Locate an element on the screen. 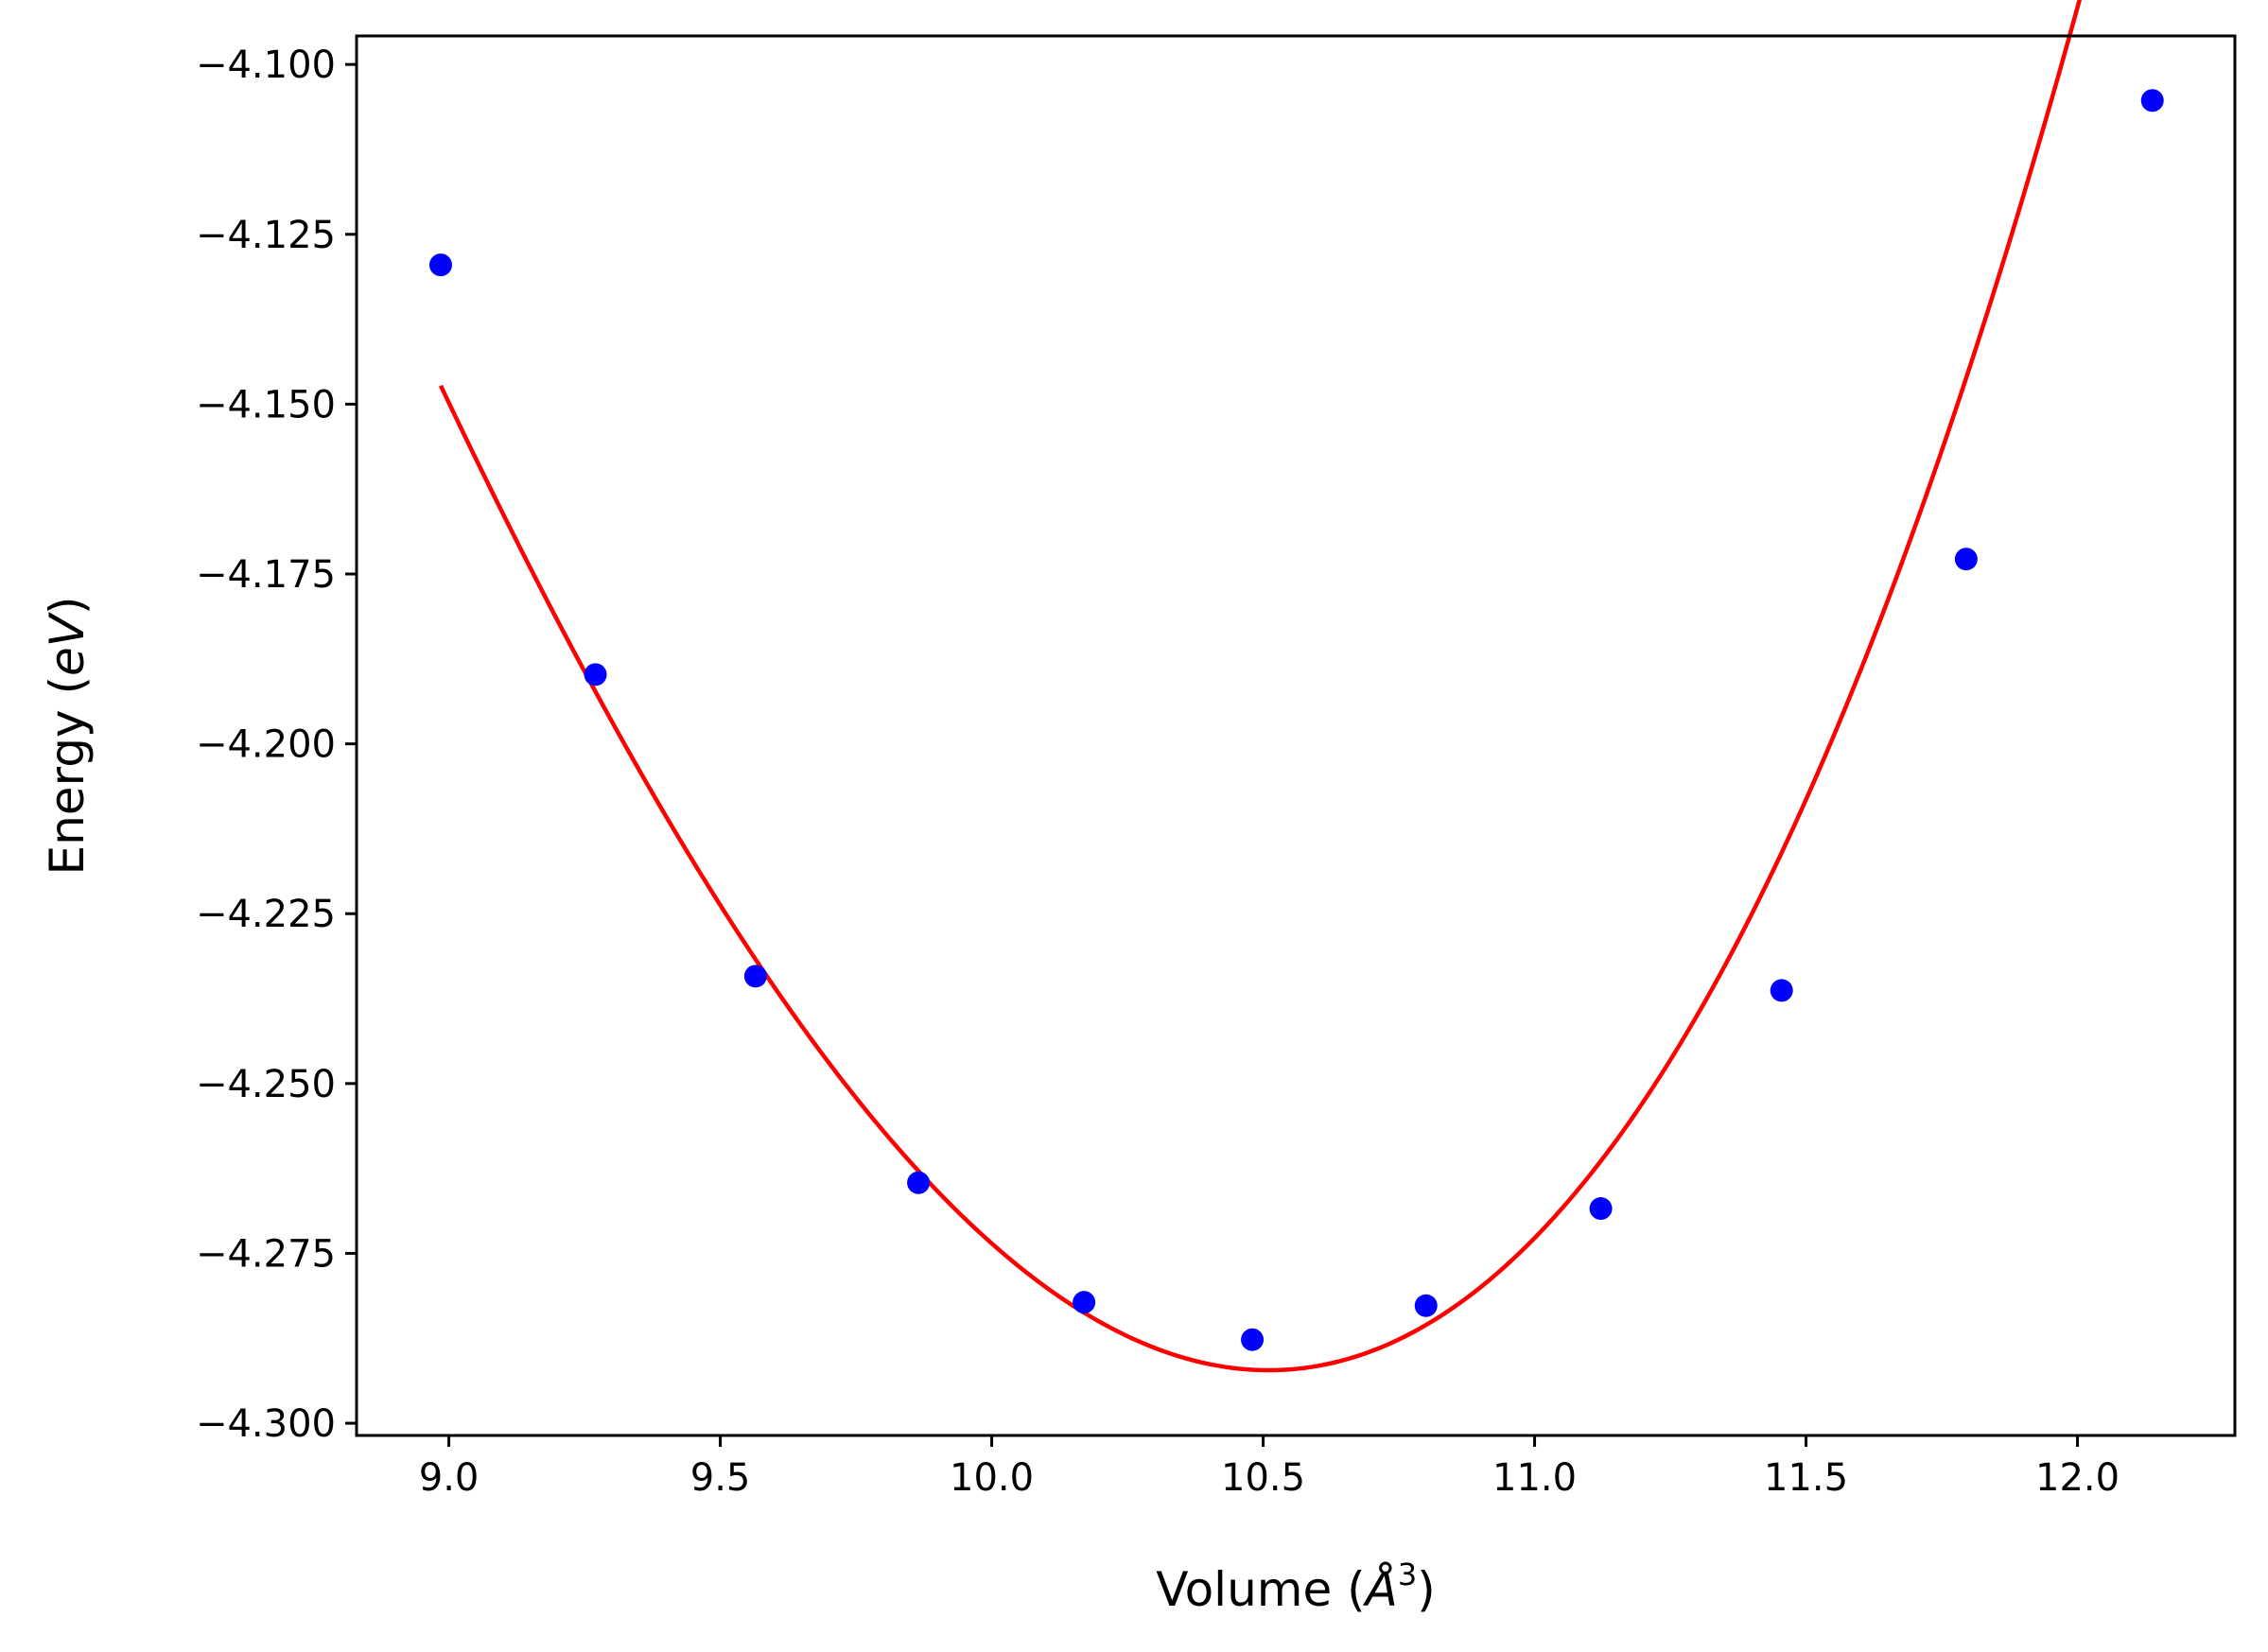 This screenshot has height=1652, width=2268. x-tick-label: 12.0 is located at coordinates (2077, 1478).